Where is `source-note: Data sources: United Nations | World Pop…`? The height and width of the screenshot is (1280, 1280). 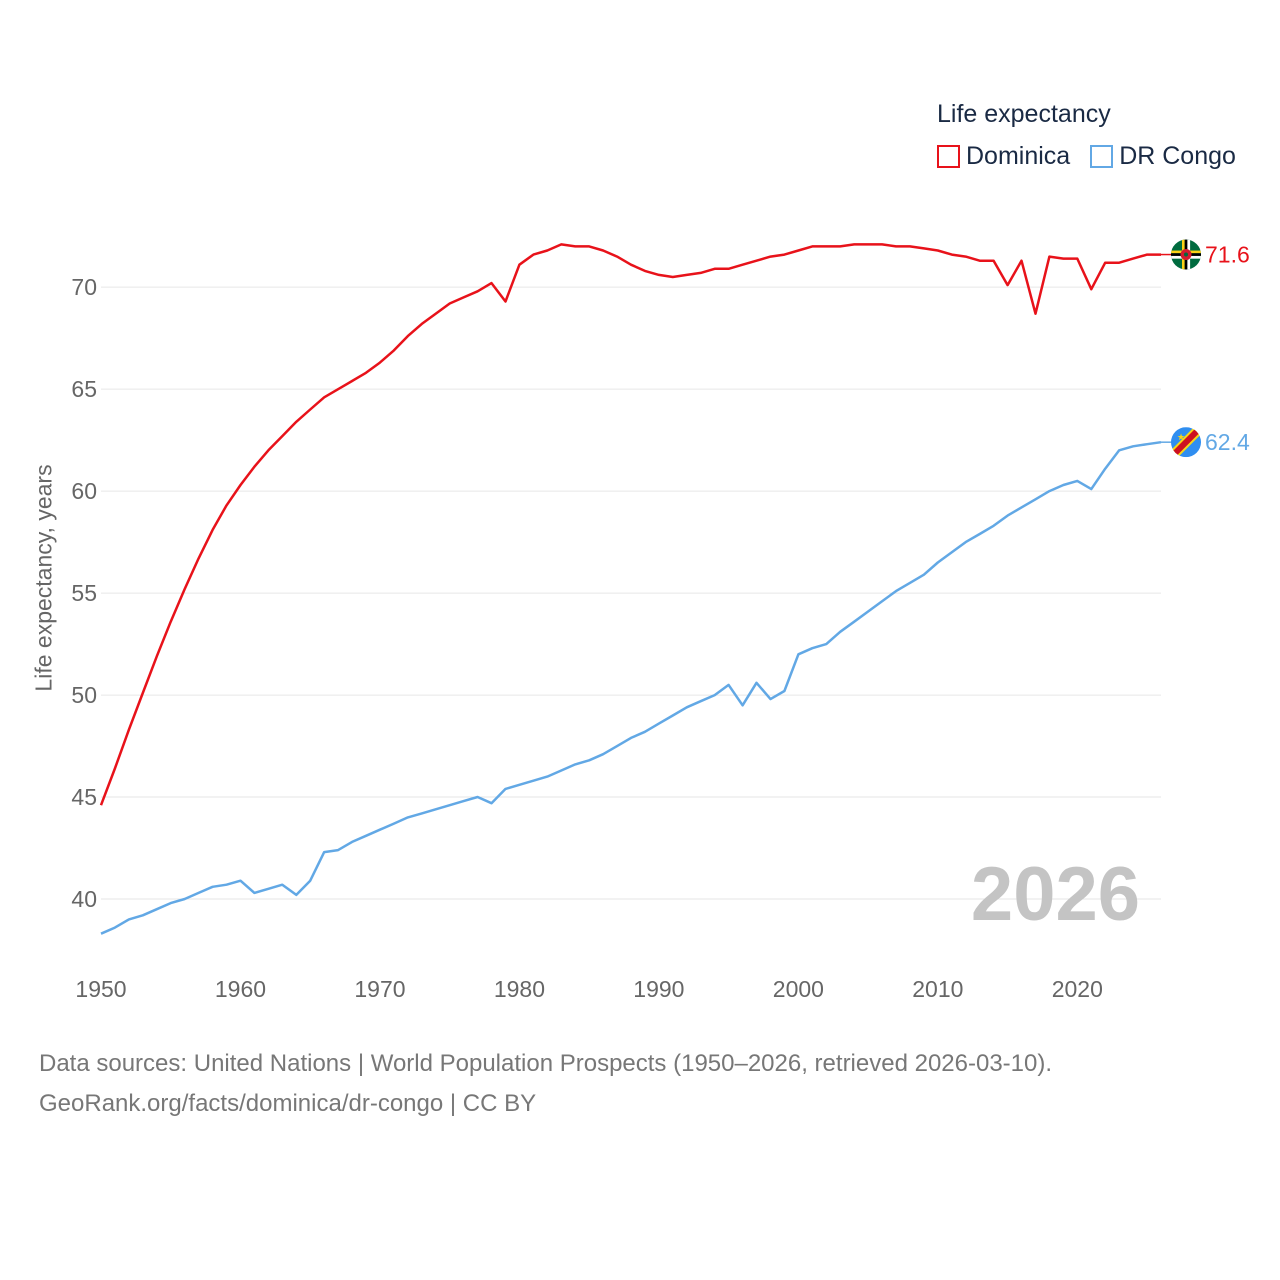 source-note: Data sources: United Nations | World Pop… is located at coordinates (545, 1084).